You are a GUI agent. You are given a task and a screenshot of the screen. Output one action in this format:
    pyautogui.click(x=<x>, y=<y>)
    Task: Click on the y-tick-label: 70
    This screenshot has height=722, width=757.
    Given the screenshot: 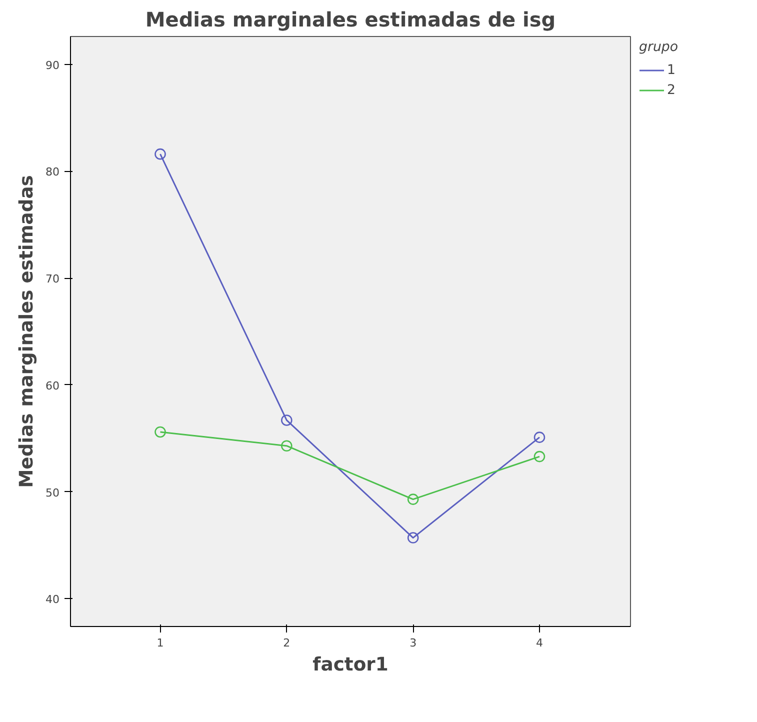 What is the action you would take?
    pyautogui.click(x=53, y=279)
    